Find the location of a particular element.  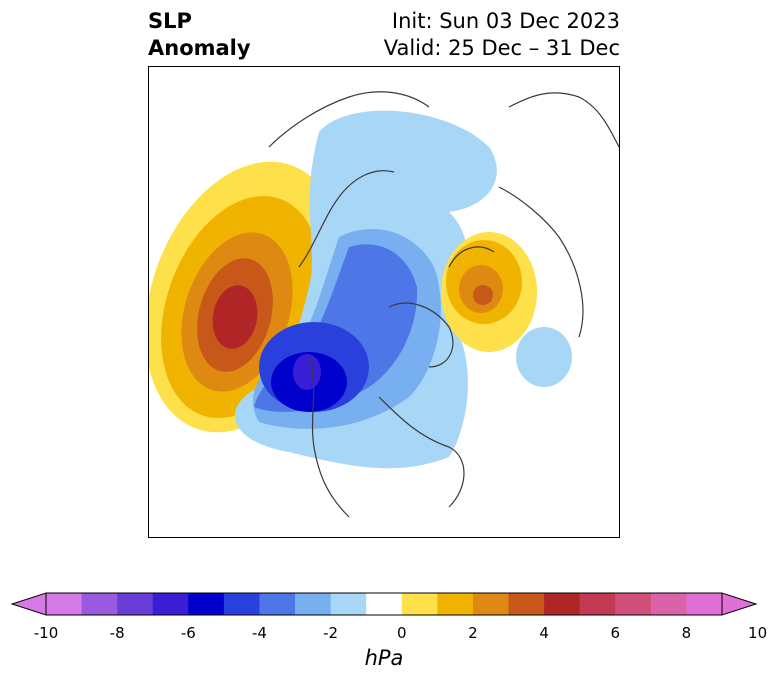

colorbar-unit-label: hPa is located at coordinates (384, 658).